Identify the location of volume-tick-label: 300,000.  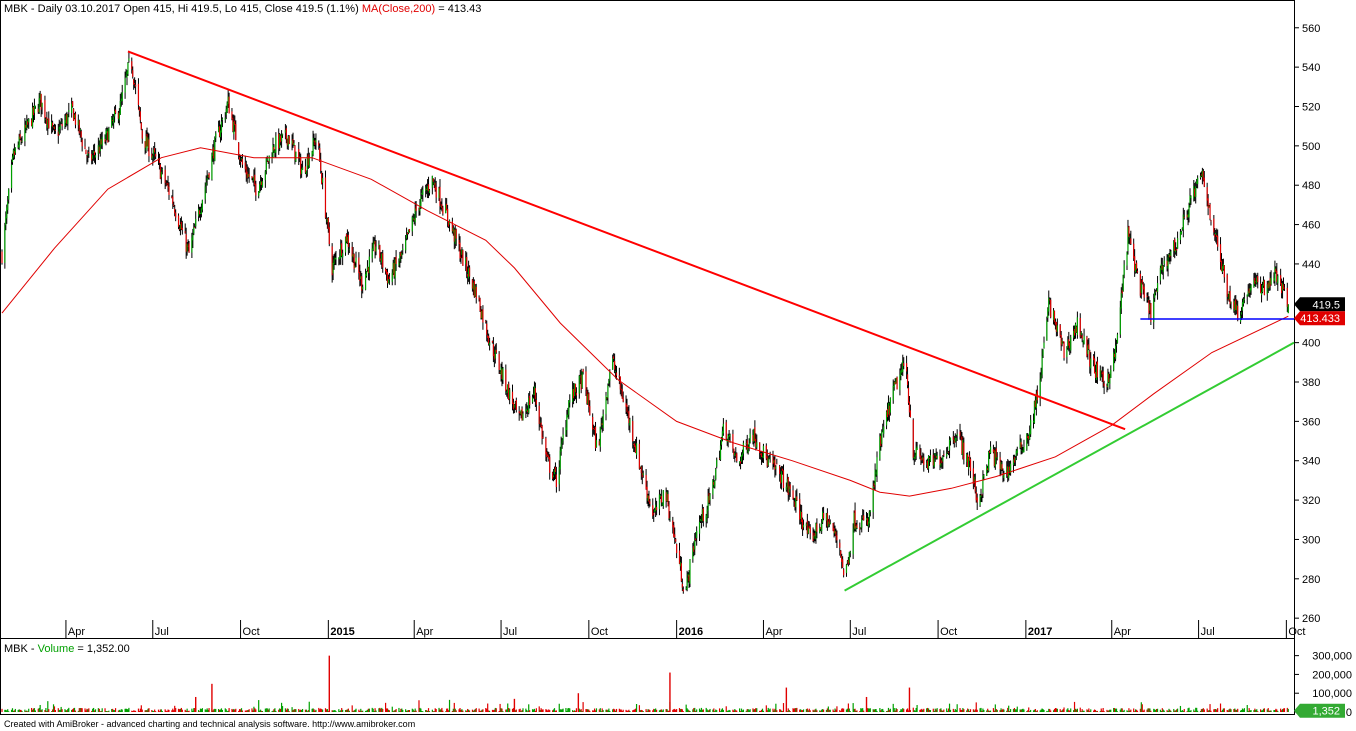
(1332, 657).